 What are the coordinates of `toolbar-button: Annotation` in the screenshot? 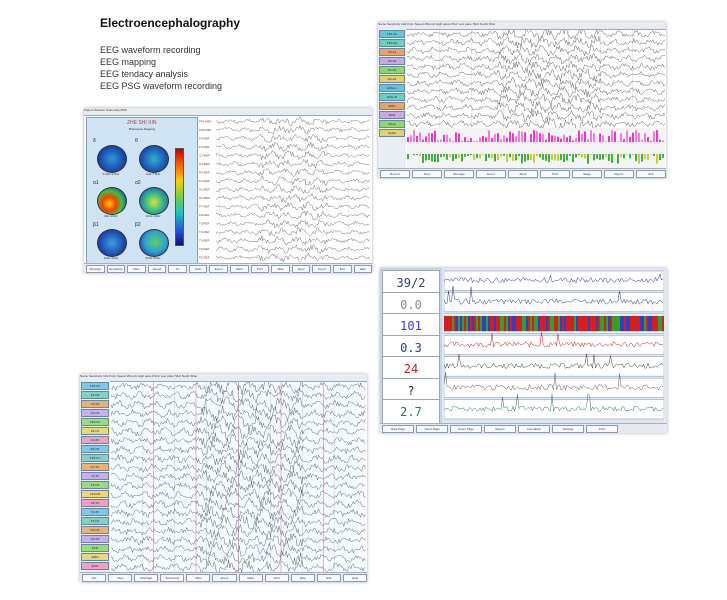 It's located at (534, 428).